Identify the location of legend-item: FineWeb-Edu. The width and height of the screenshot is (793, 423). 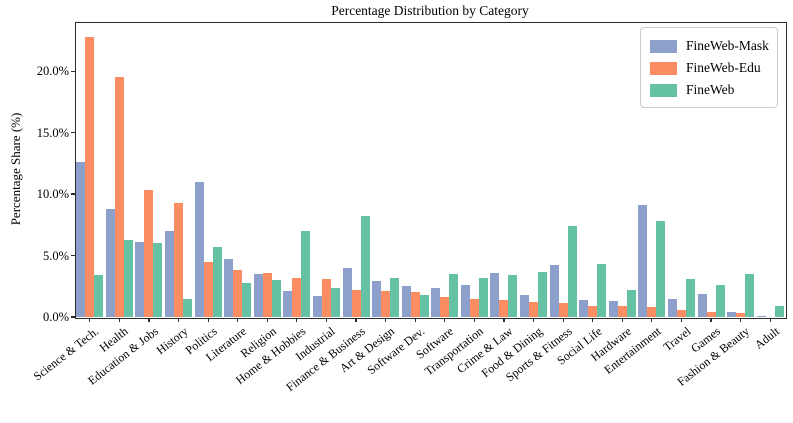
(709, 68).